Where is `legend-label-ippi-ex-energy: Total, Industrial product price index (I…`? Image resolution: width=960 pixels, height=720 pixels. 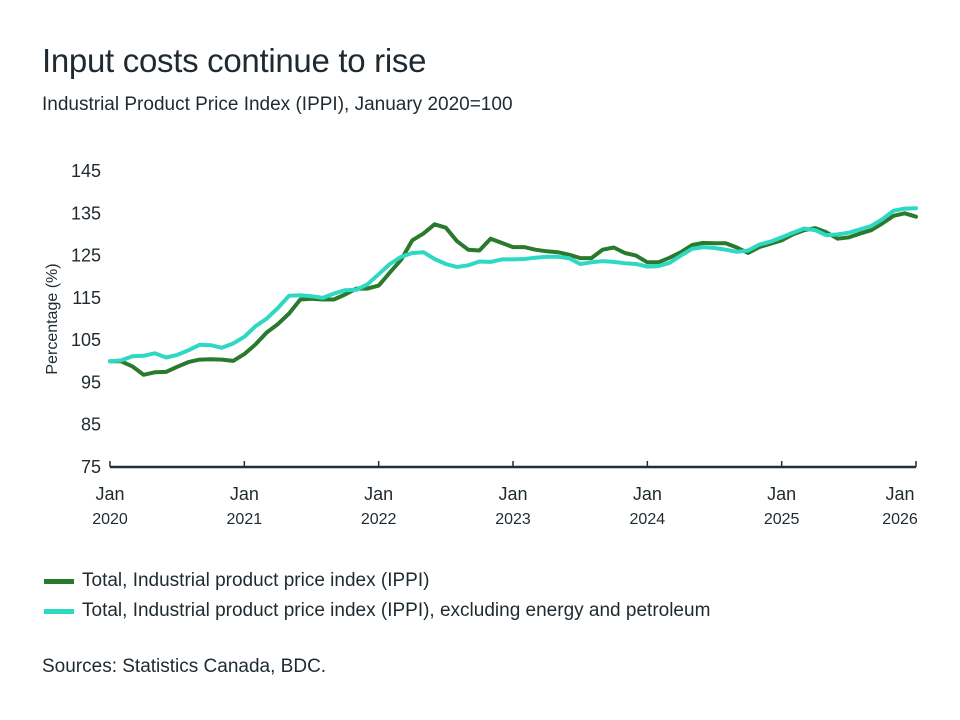 legend-label-ippi-ex-energy: Total, Industrial product price index (I… is located at coordinates (396, 610).